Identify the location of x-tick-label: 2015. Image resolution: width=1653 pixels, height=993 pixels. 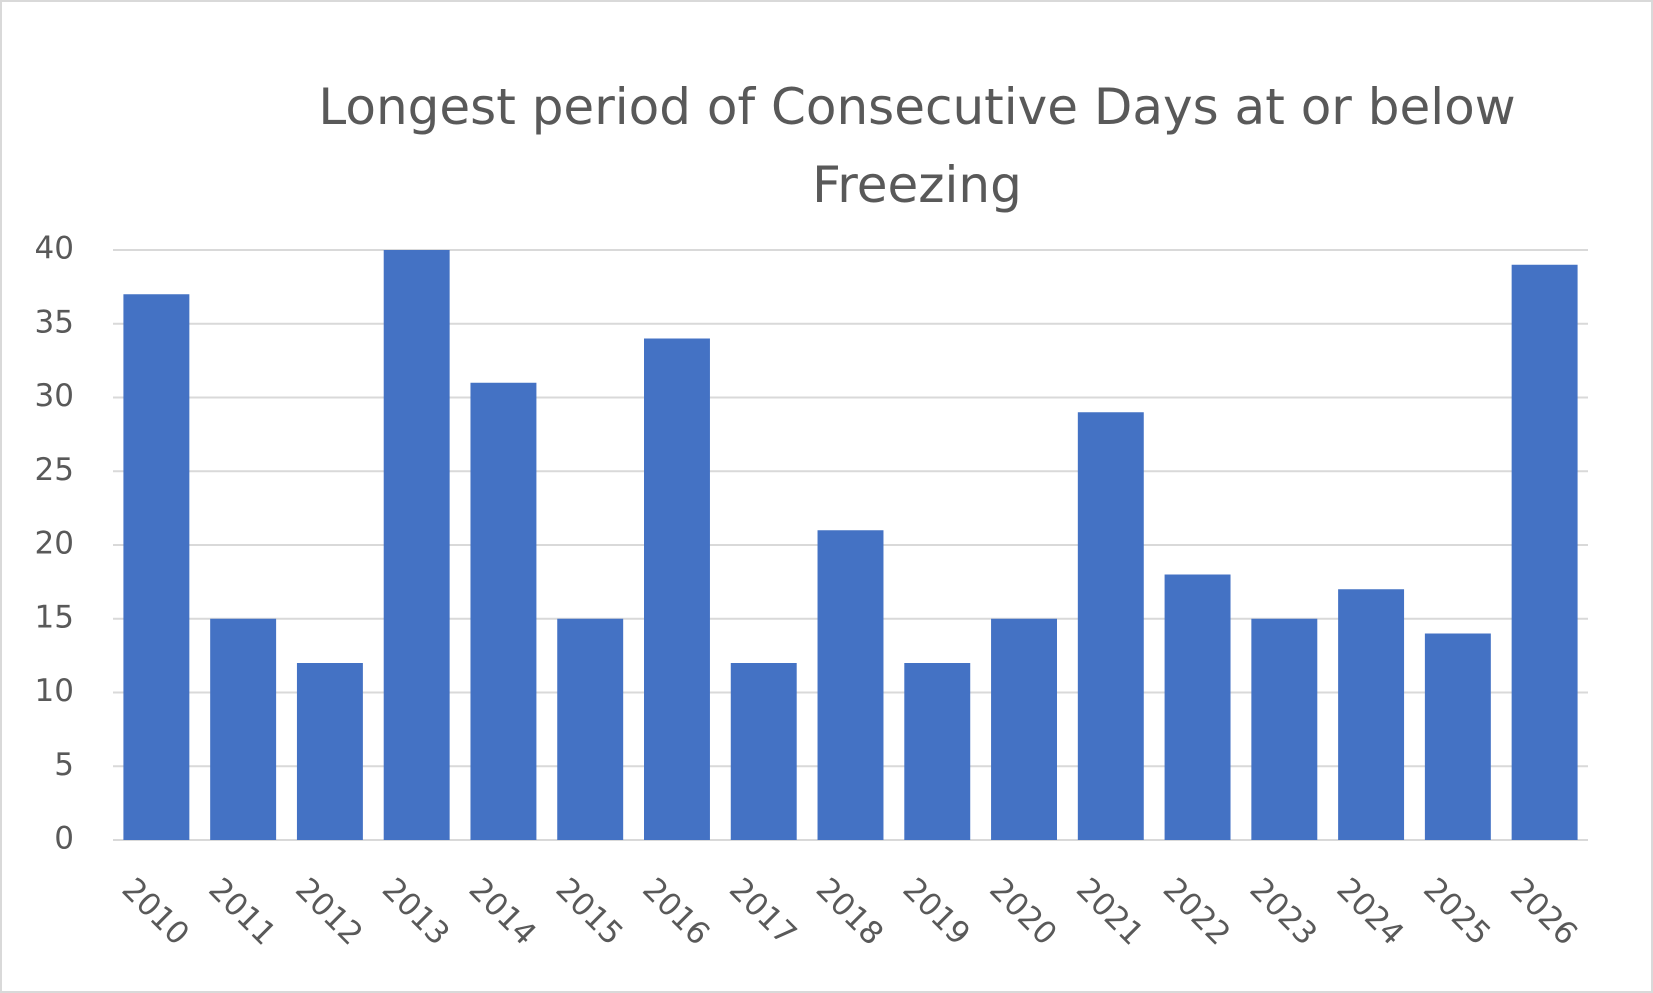
(589, 911).